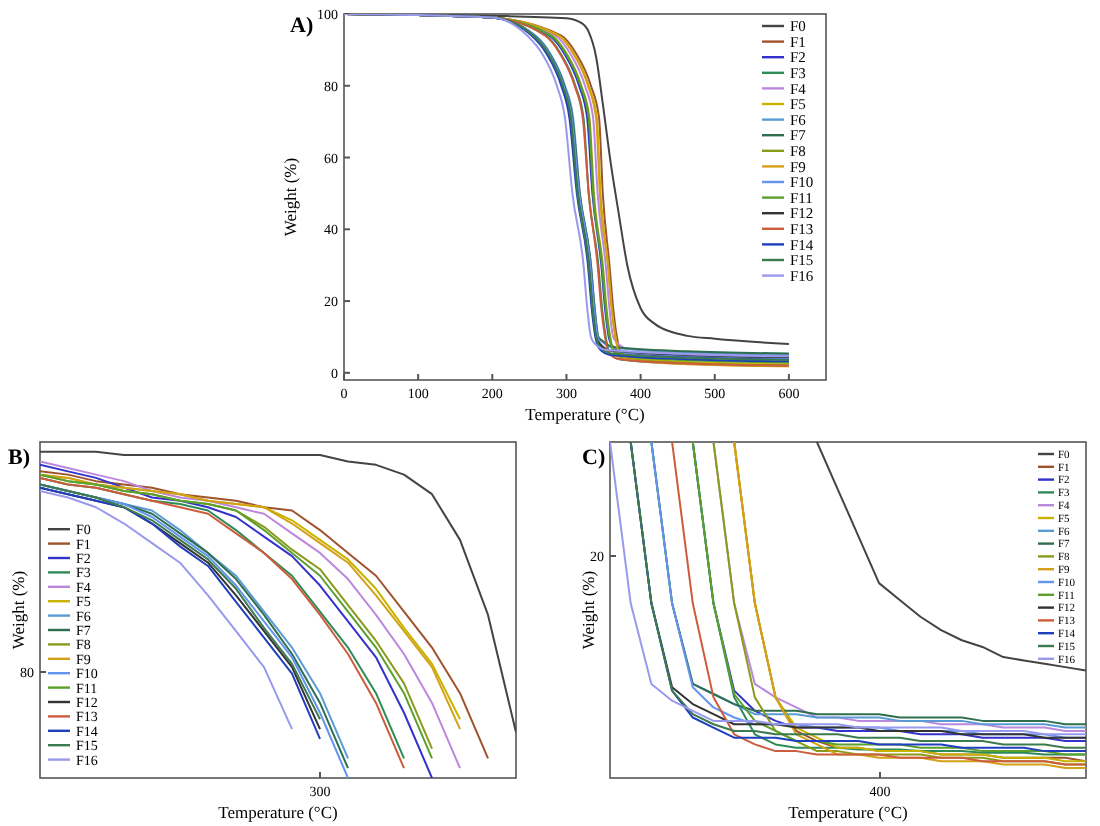  What do you see at coordinates (302, 26) in the screenshot?
I see `chart-title: A)` at bounding box center [302, 26].